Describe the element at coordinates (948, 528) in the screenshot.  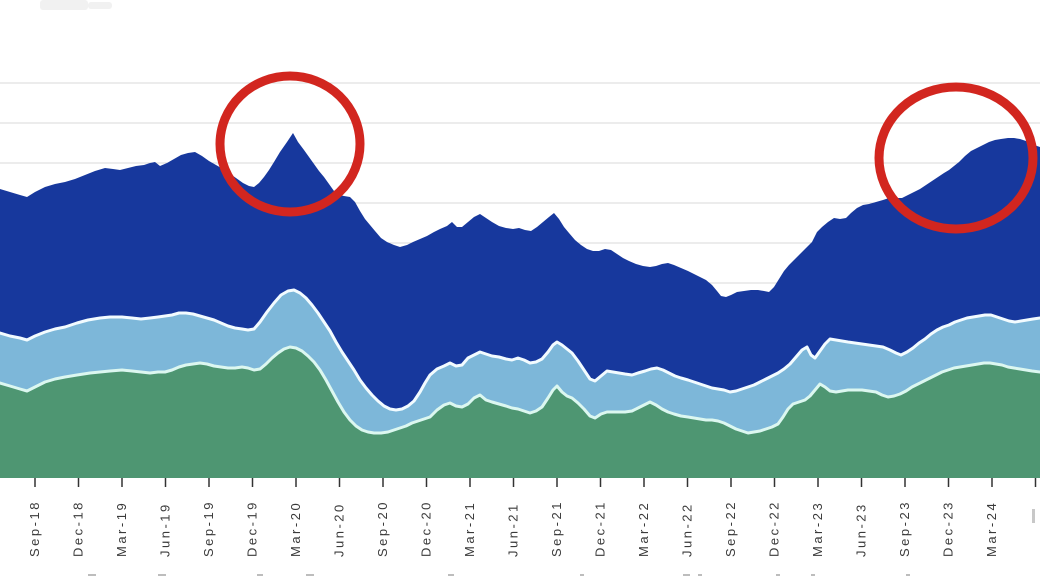
I see `x-axis-label: Dec-23` at that location.